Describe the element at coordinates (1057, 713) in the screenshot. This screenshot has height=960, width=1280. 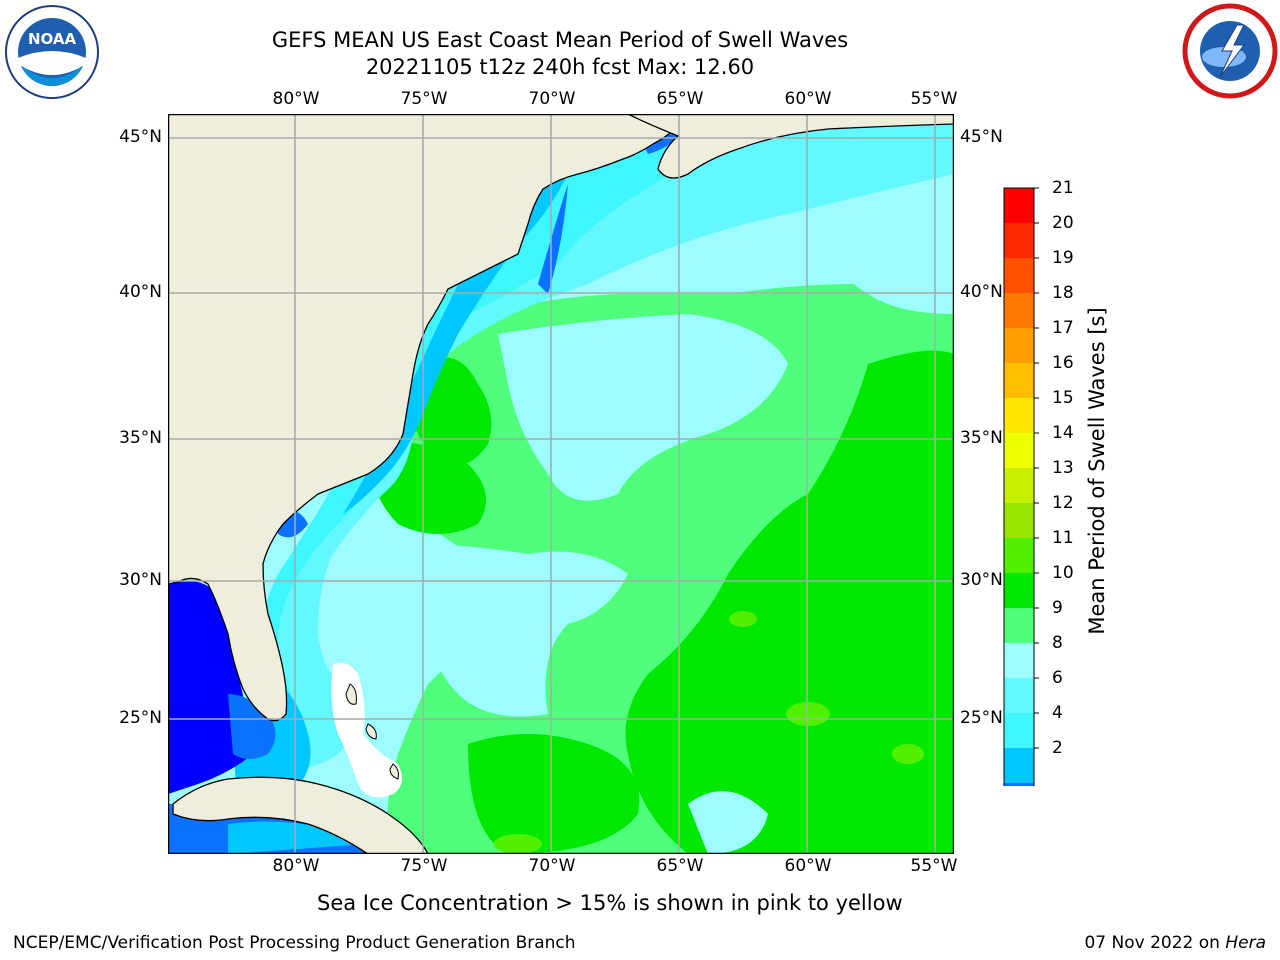
I see `colorbar-tick-label: 4` at that location.